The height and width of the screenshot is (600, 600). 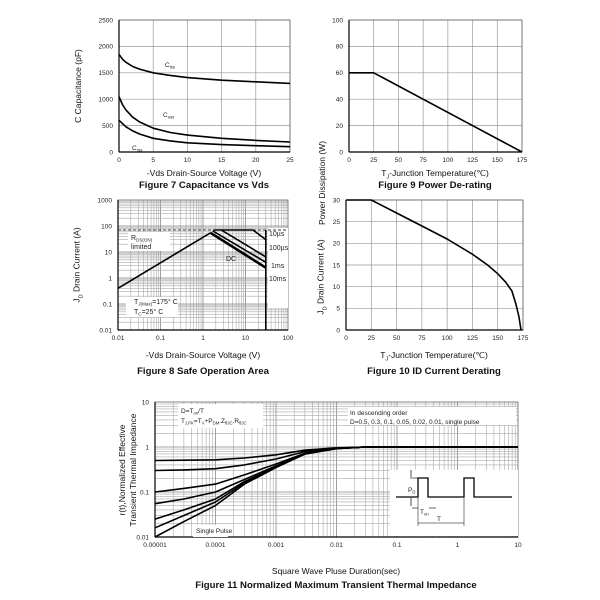 I want to click on fig10-x-tick-label: 175, so click(x=523, y=338).